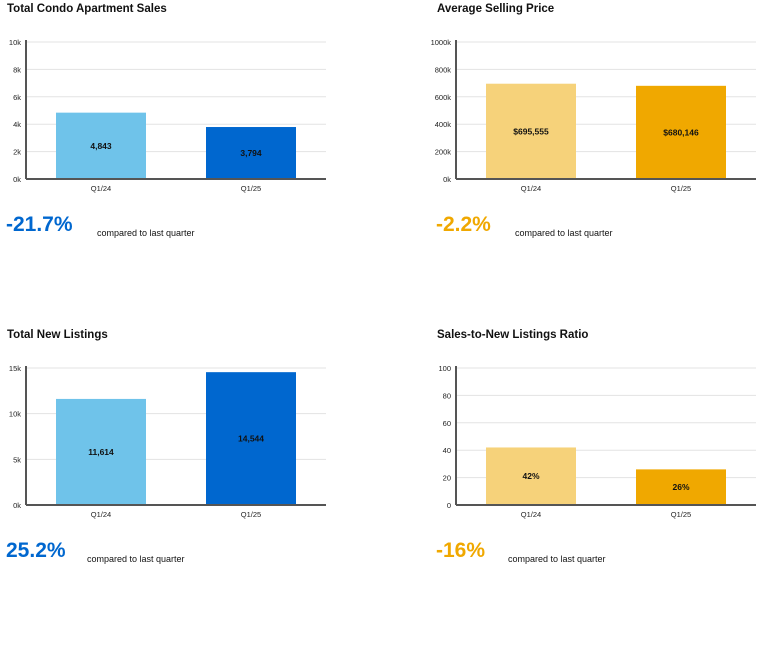  I want to click on y-tick-label: 5k, so click(17, 459).